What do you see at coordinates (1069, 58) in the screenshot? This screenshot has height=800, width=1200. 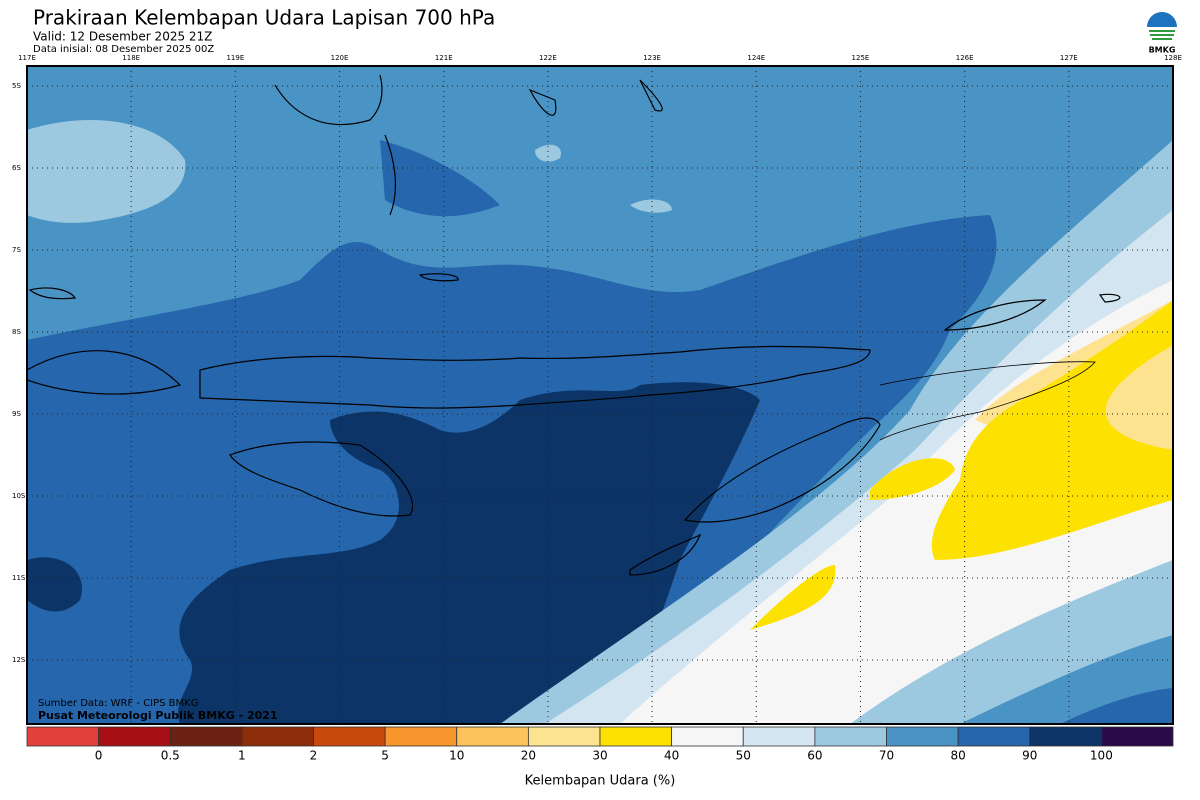 I see `longitude-label: 127E` at bounding box center [1069, 58].